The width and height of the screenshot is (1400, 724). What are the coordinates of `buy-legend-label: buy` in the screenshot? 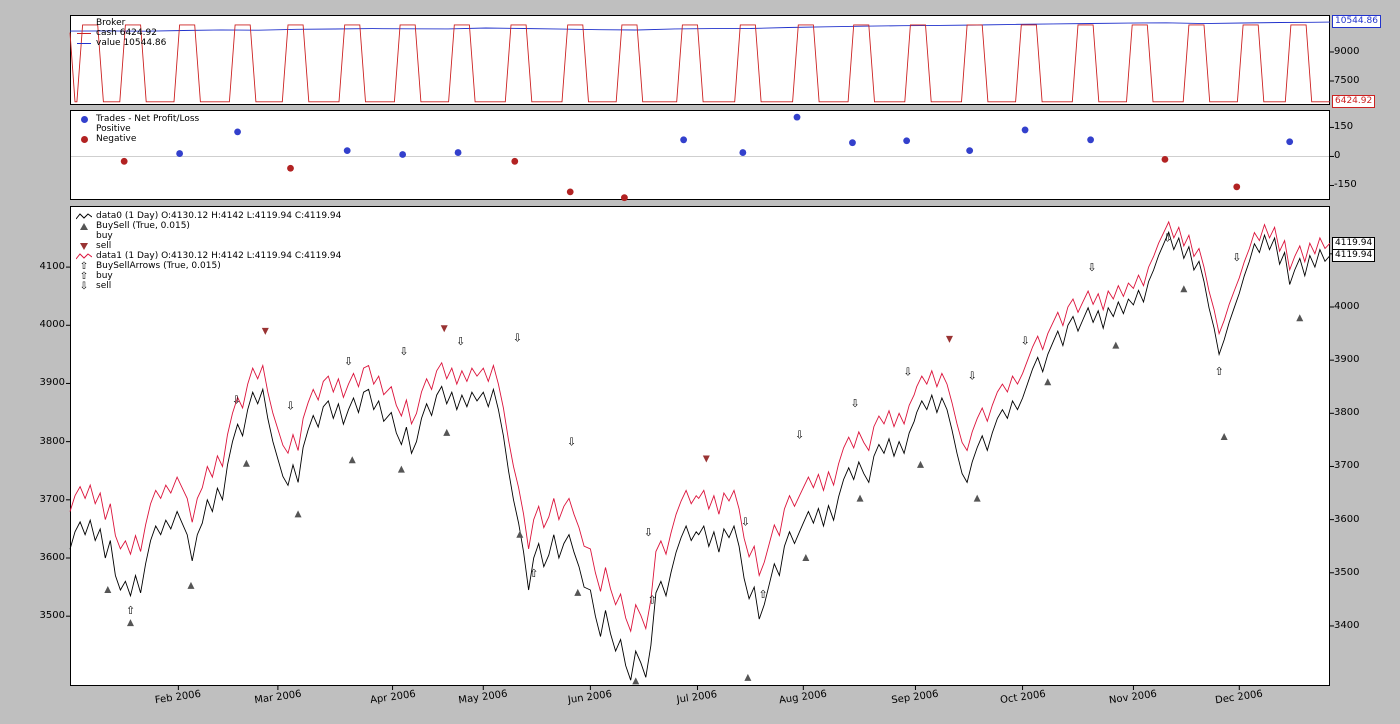 It's located at (104, 236).